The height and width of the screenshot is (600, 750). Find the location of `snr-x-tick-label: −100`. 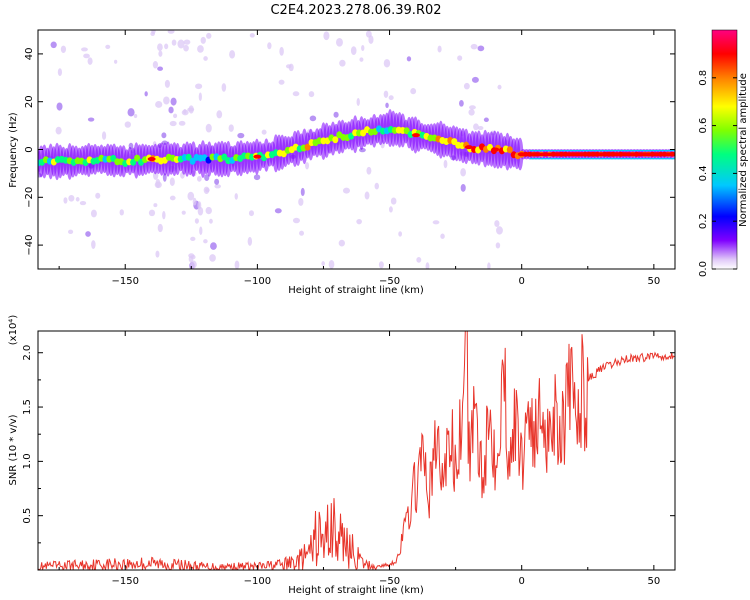

snr-x-tick-label: −100 is located at coordinates (257, 581).